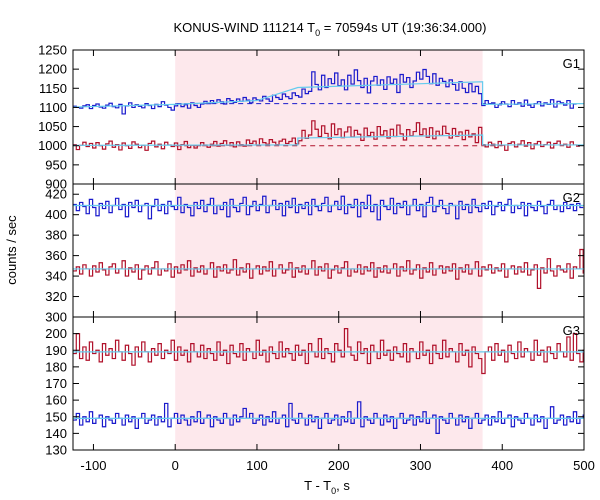 This screenshot has width=600, height=500. What do you see at coordinates (343, 485) in the screenshot?
I see `x-axis-label-rest: , s` at bounding box center [343, 485].